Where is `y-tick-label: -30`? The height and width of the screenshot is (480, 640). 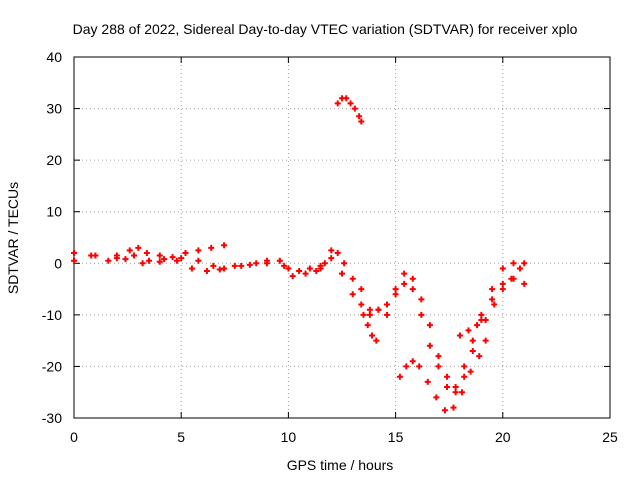 y-tick-label: -30 is located at coordinates (52, 418).